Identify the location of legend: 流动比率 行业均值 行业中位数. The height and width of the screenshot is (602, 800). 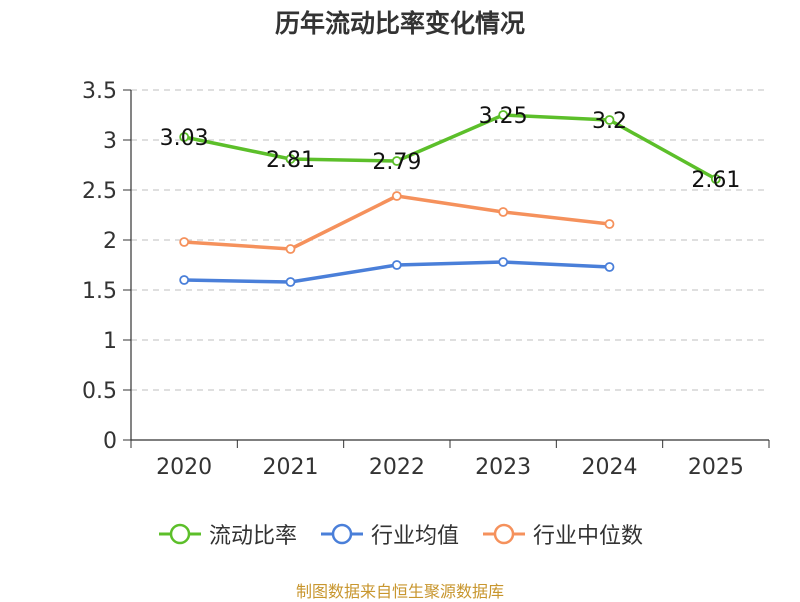
(400, 534).